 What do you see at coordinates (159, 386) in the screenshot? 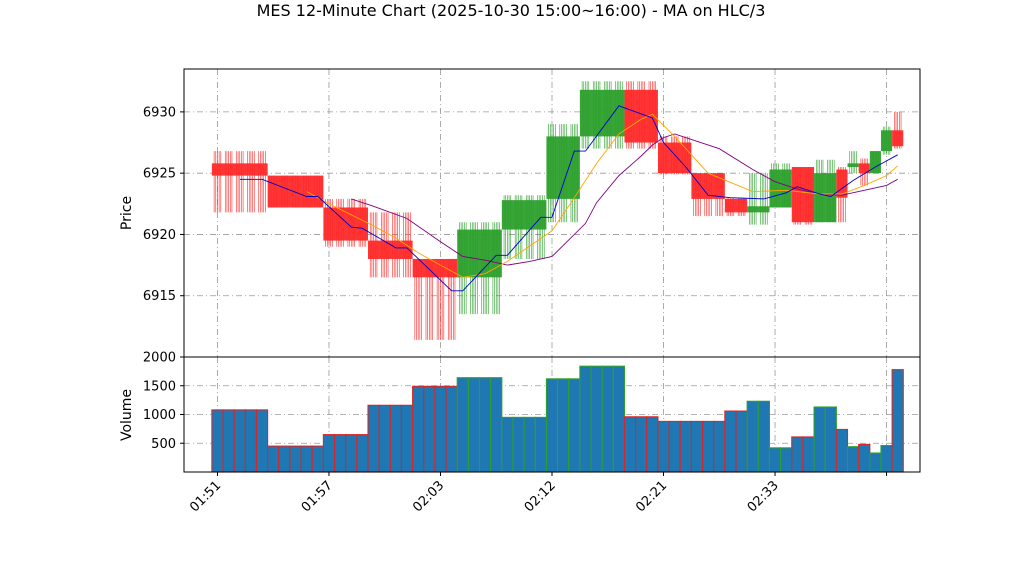
I see `volume-tick-label: 1500` at bounding box center [159, 386].